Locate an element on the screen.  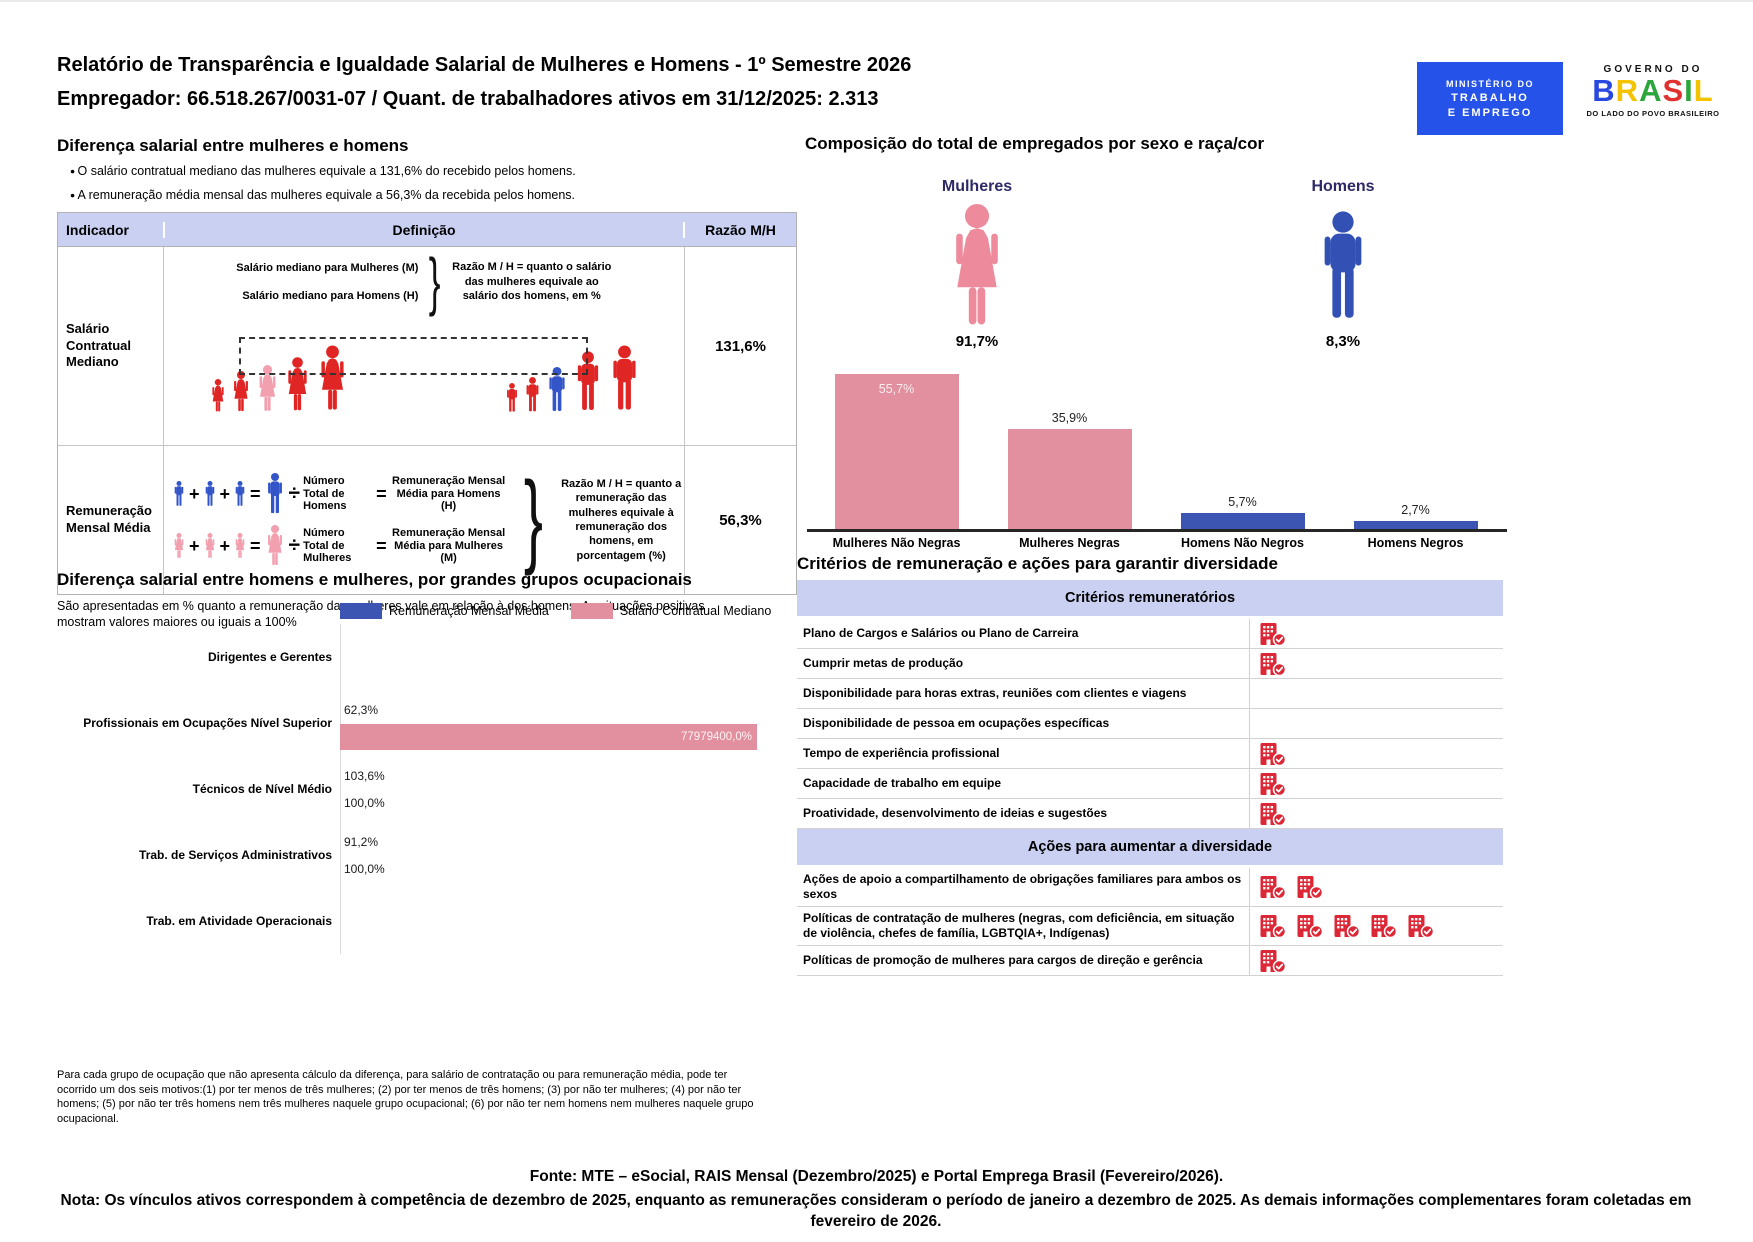
criteria-label: Tempo de experiência profissional is located at coordinates (901, 753).